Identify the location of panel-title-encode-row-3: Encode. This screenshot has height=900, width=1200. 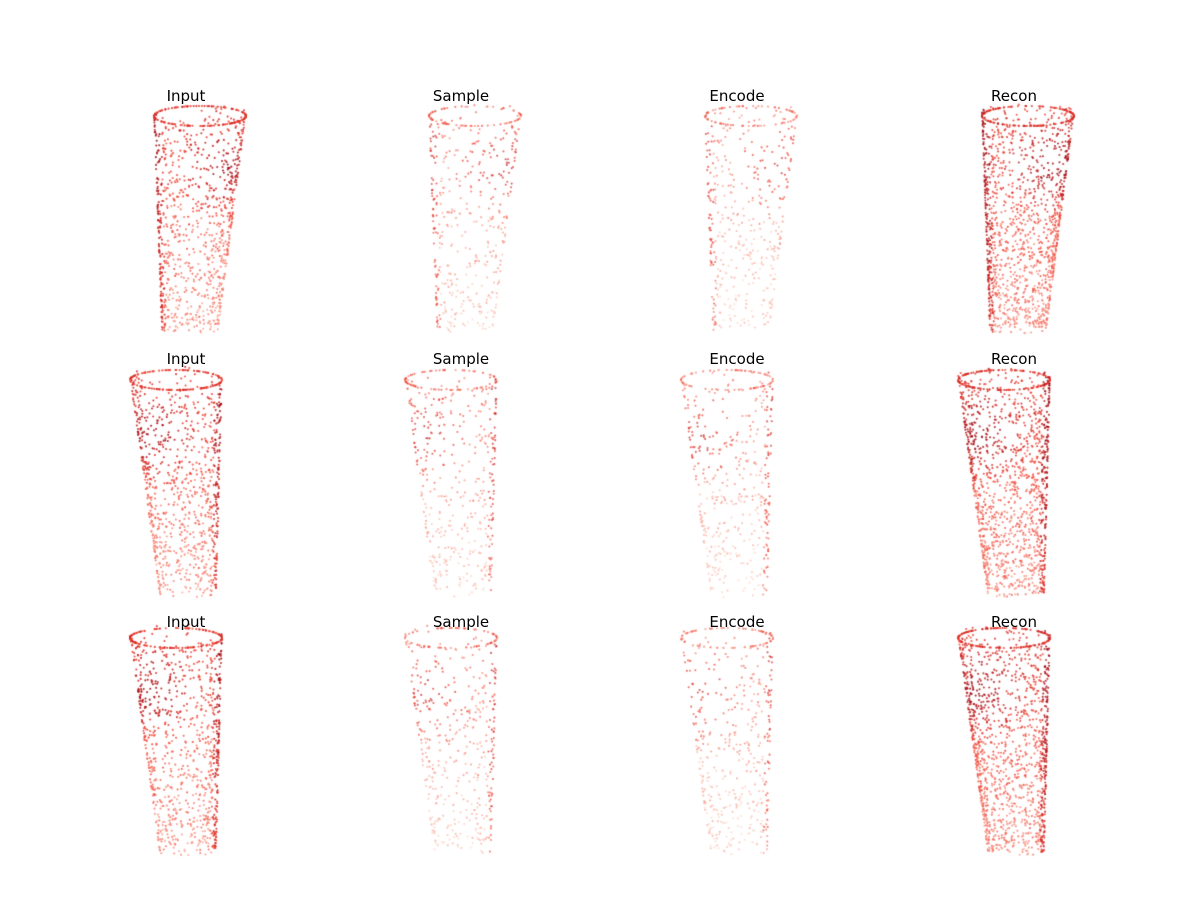
(737, 622).